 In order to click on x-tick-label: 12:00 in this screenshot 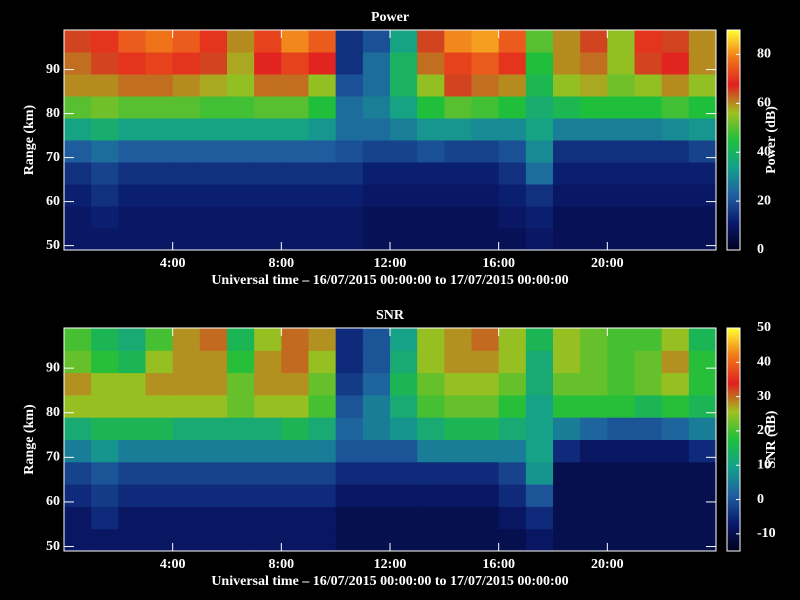, I will do `click(390, 263)`.